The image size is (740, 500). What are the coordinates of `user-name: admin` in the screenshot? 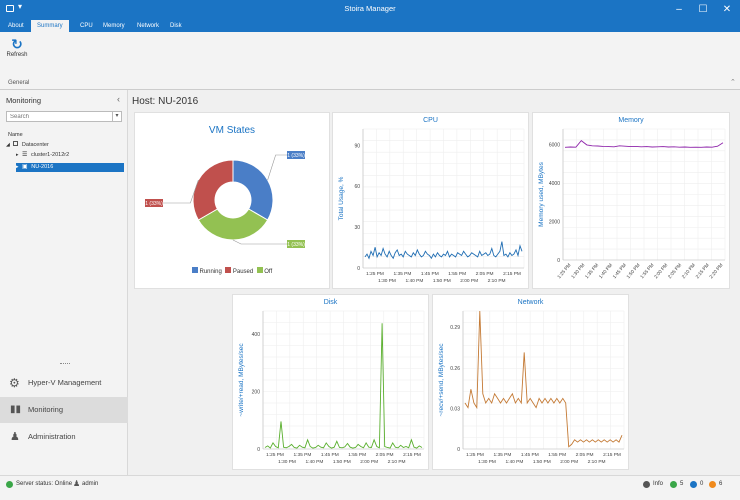 It's located at (90, 484).